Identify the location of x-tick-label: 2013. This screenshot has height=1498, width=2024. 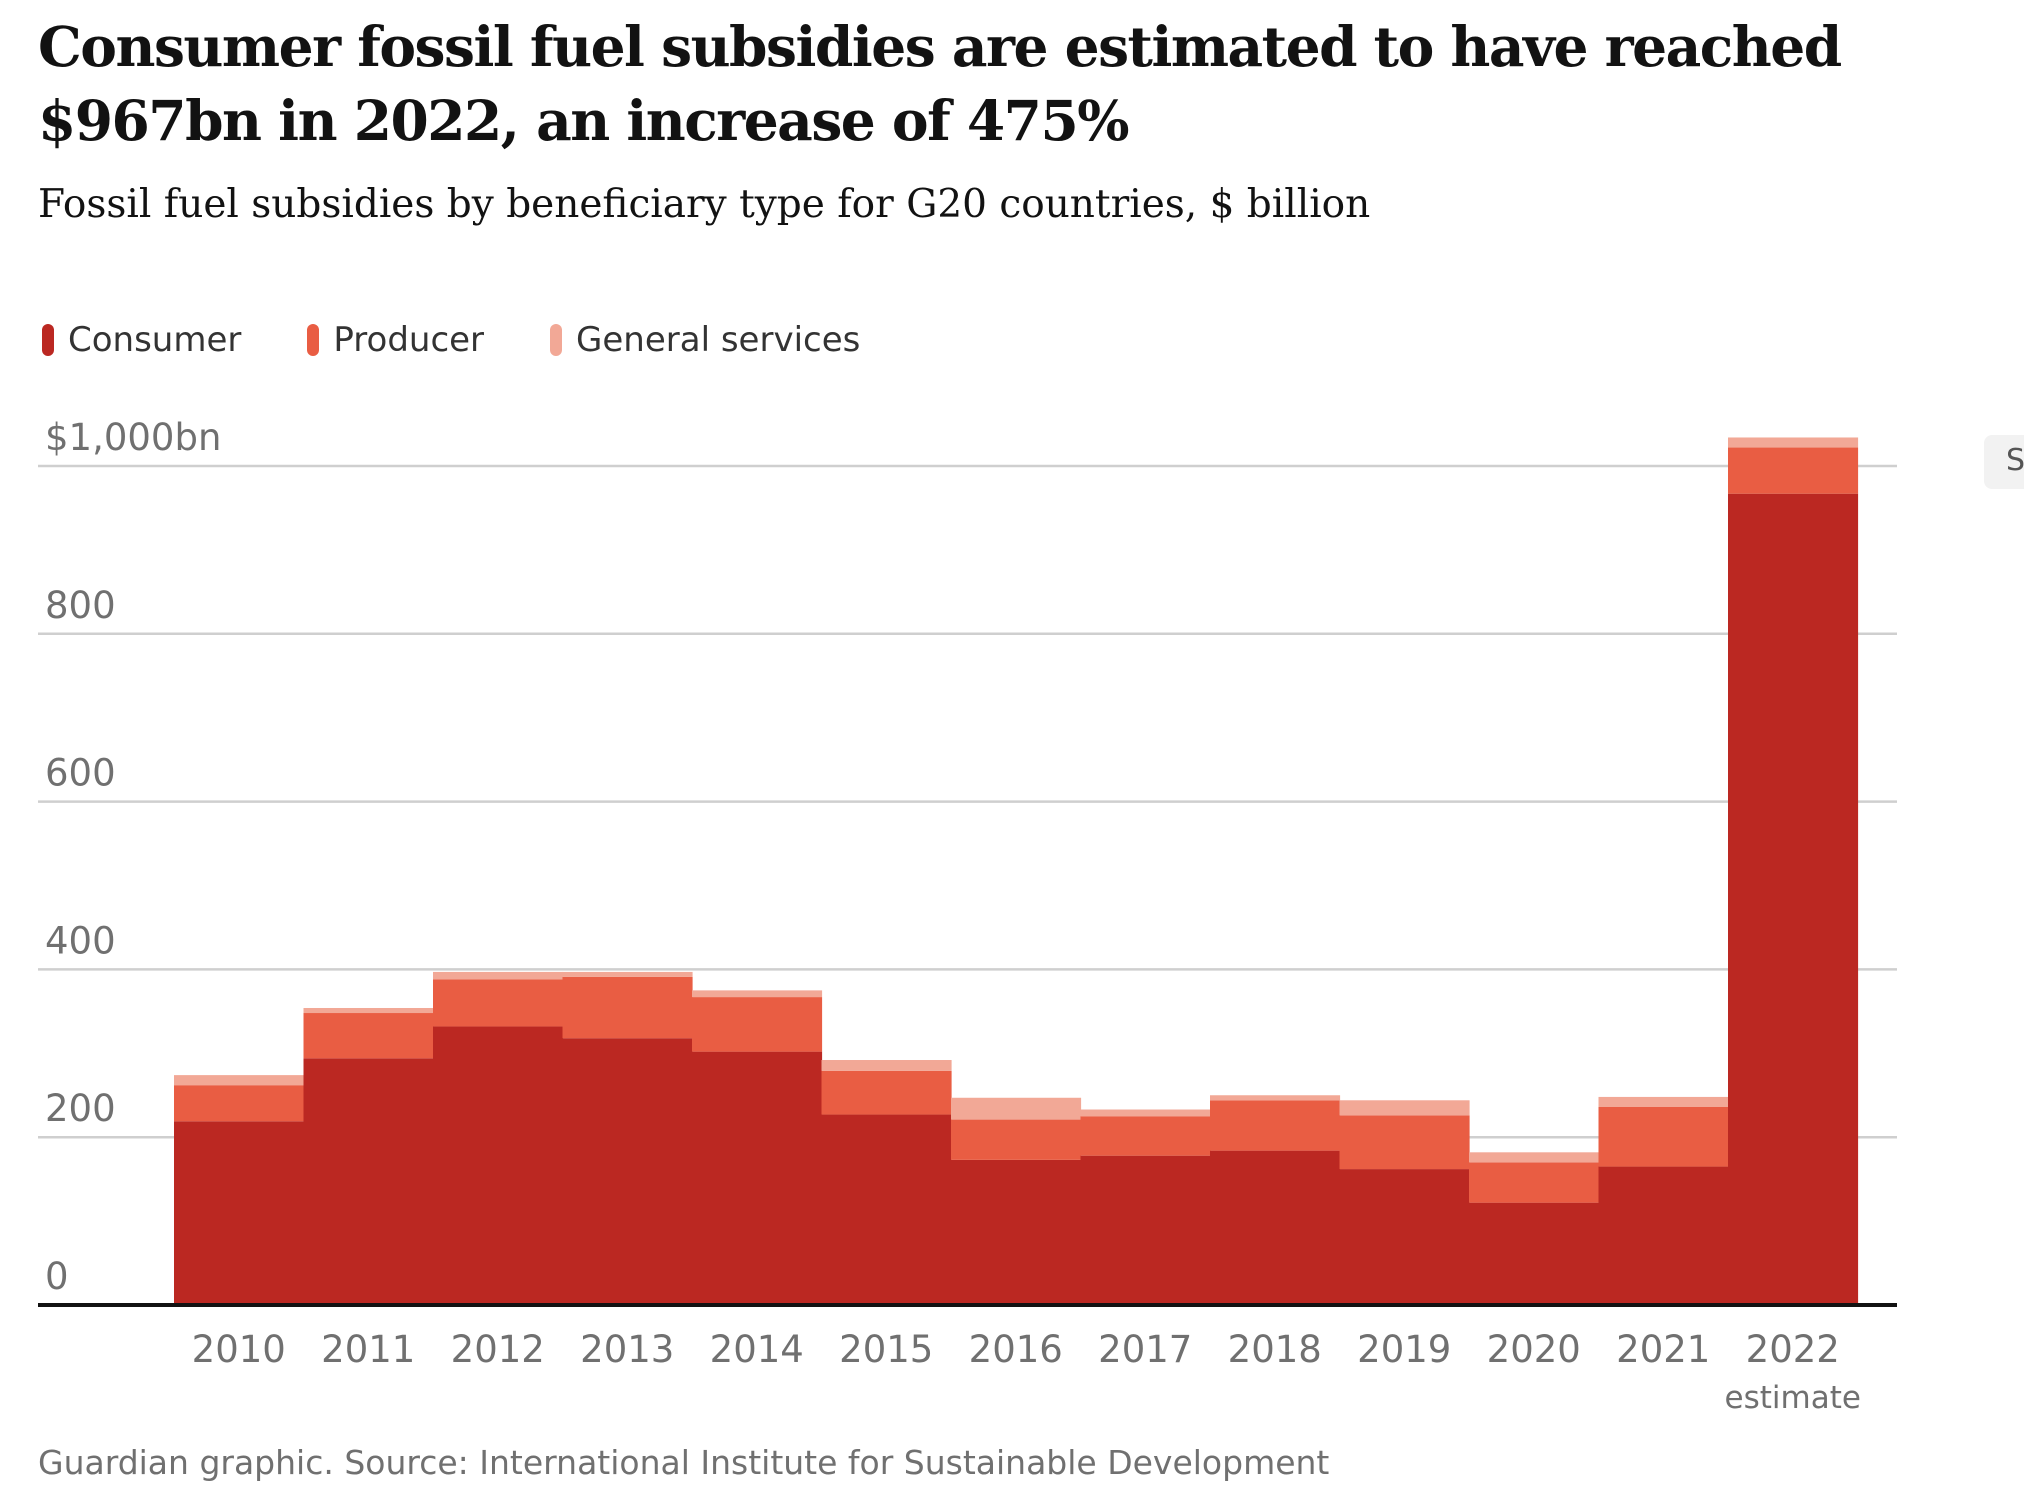
(627, 1349).